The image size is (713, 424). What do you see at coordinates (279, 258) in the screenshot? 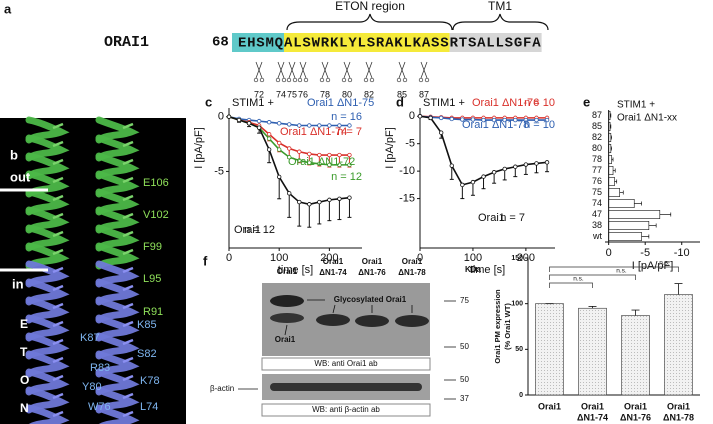
I see `x-tick-label: 100` at bounding box center [279, 258].